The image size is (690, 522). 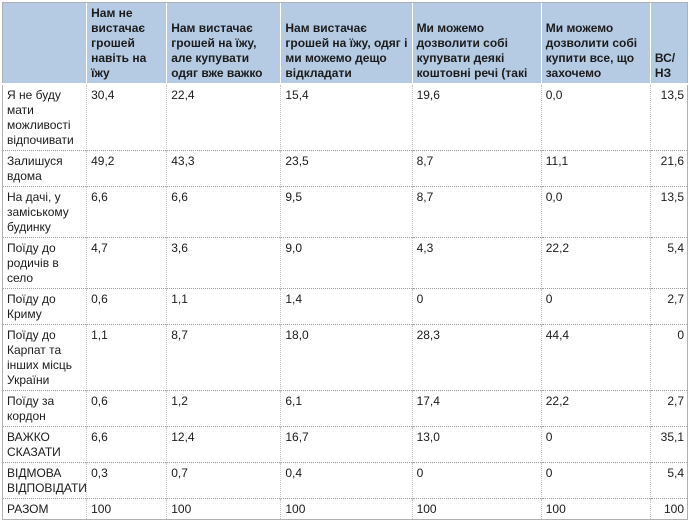 I want to click on value-cell: 1,4, so click(x=346, y=306).